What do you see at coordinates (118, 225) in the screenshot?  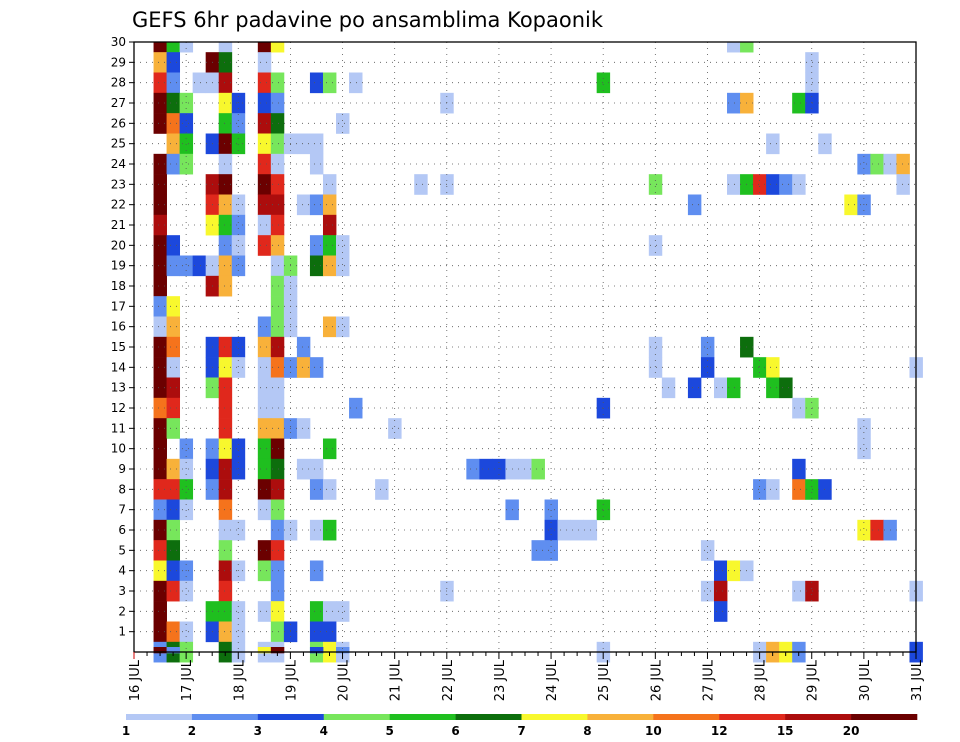 I see `y-tick-label: 21` at bounding box center [118, 225].